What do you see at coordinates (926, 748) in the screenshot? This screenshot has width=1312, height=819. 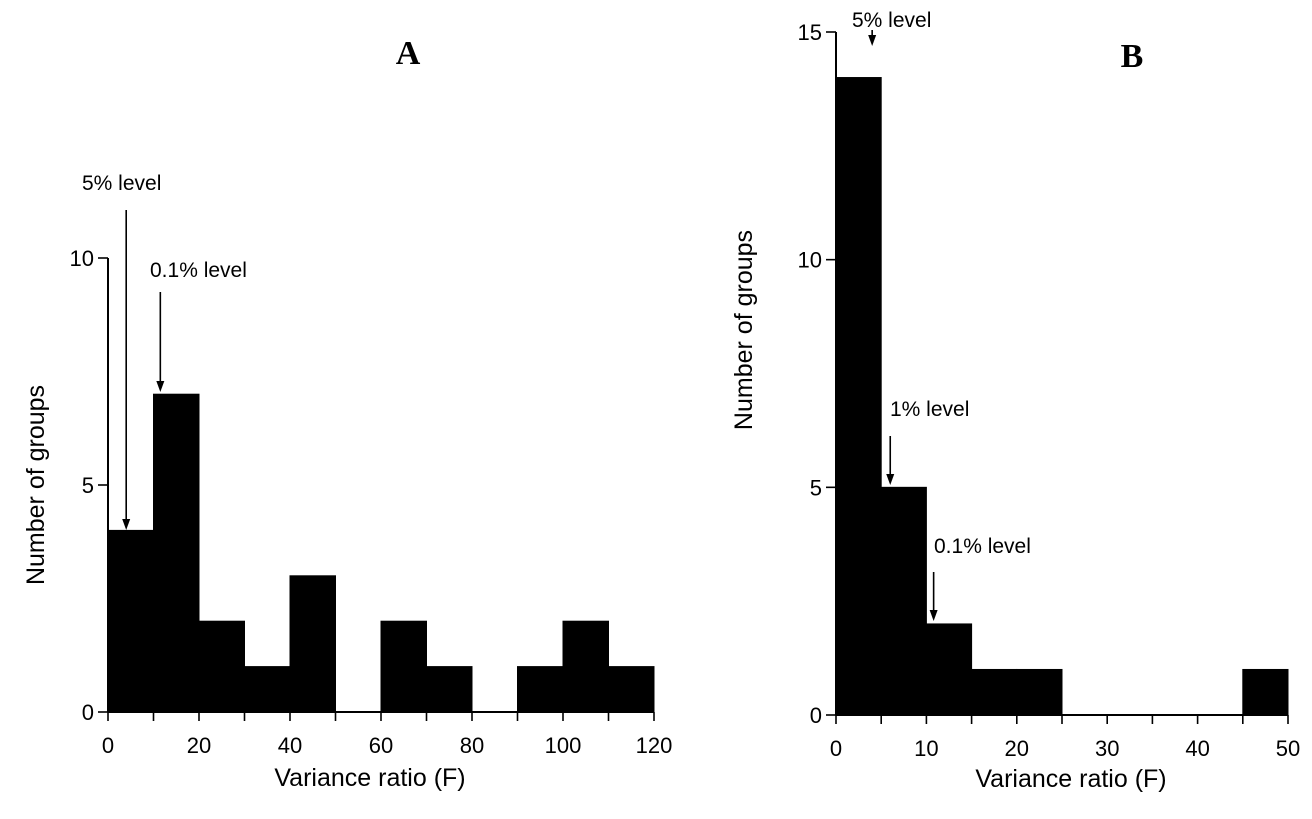 I see `b-x-tick-label: 10` at bounding box center [926, 748].